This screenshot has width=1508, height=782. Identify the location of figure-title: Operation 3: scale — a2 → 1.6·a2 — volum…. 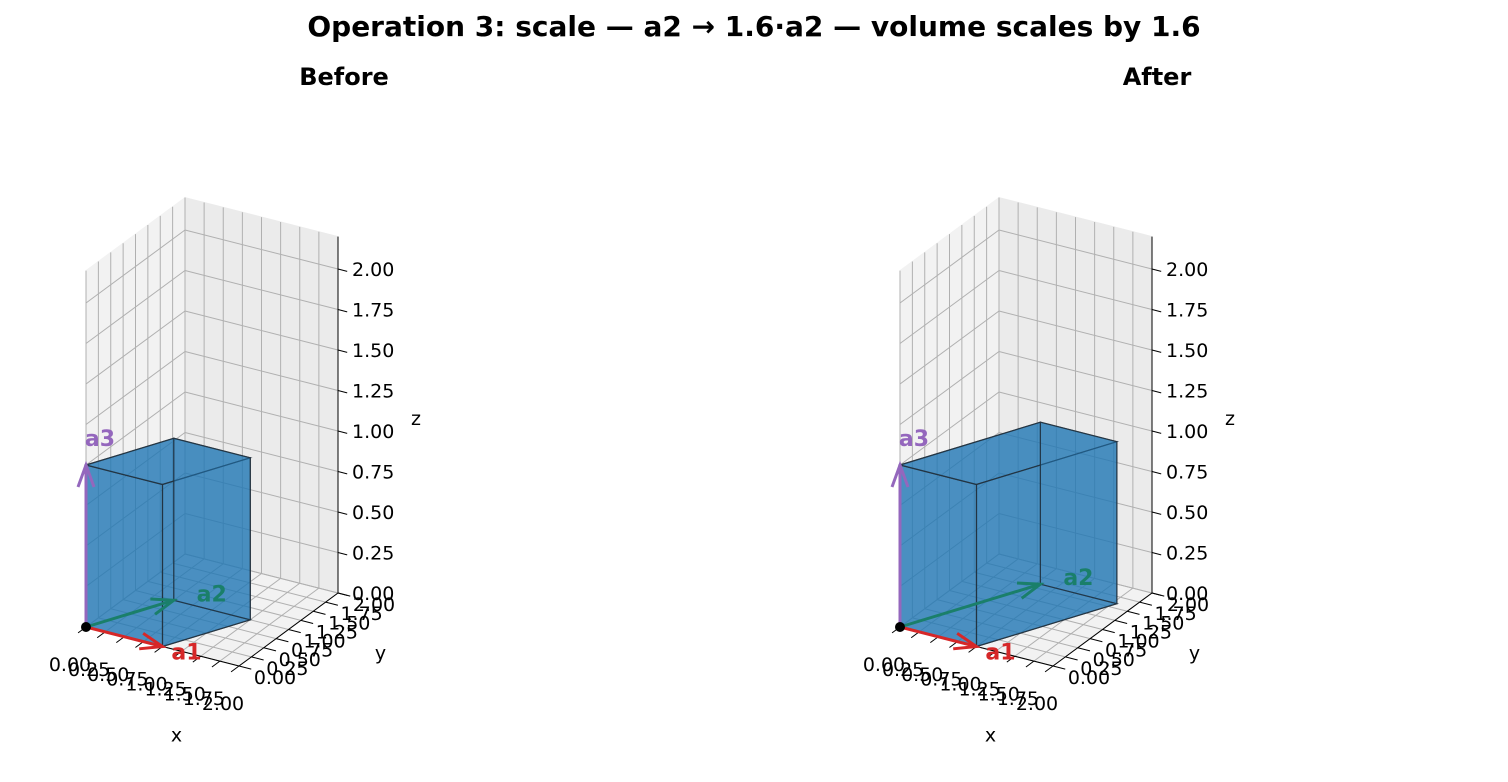
(754, 26).